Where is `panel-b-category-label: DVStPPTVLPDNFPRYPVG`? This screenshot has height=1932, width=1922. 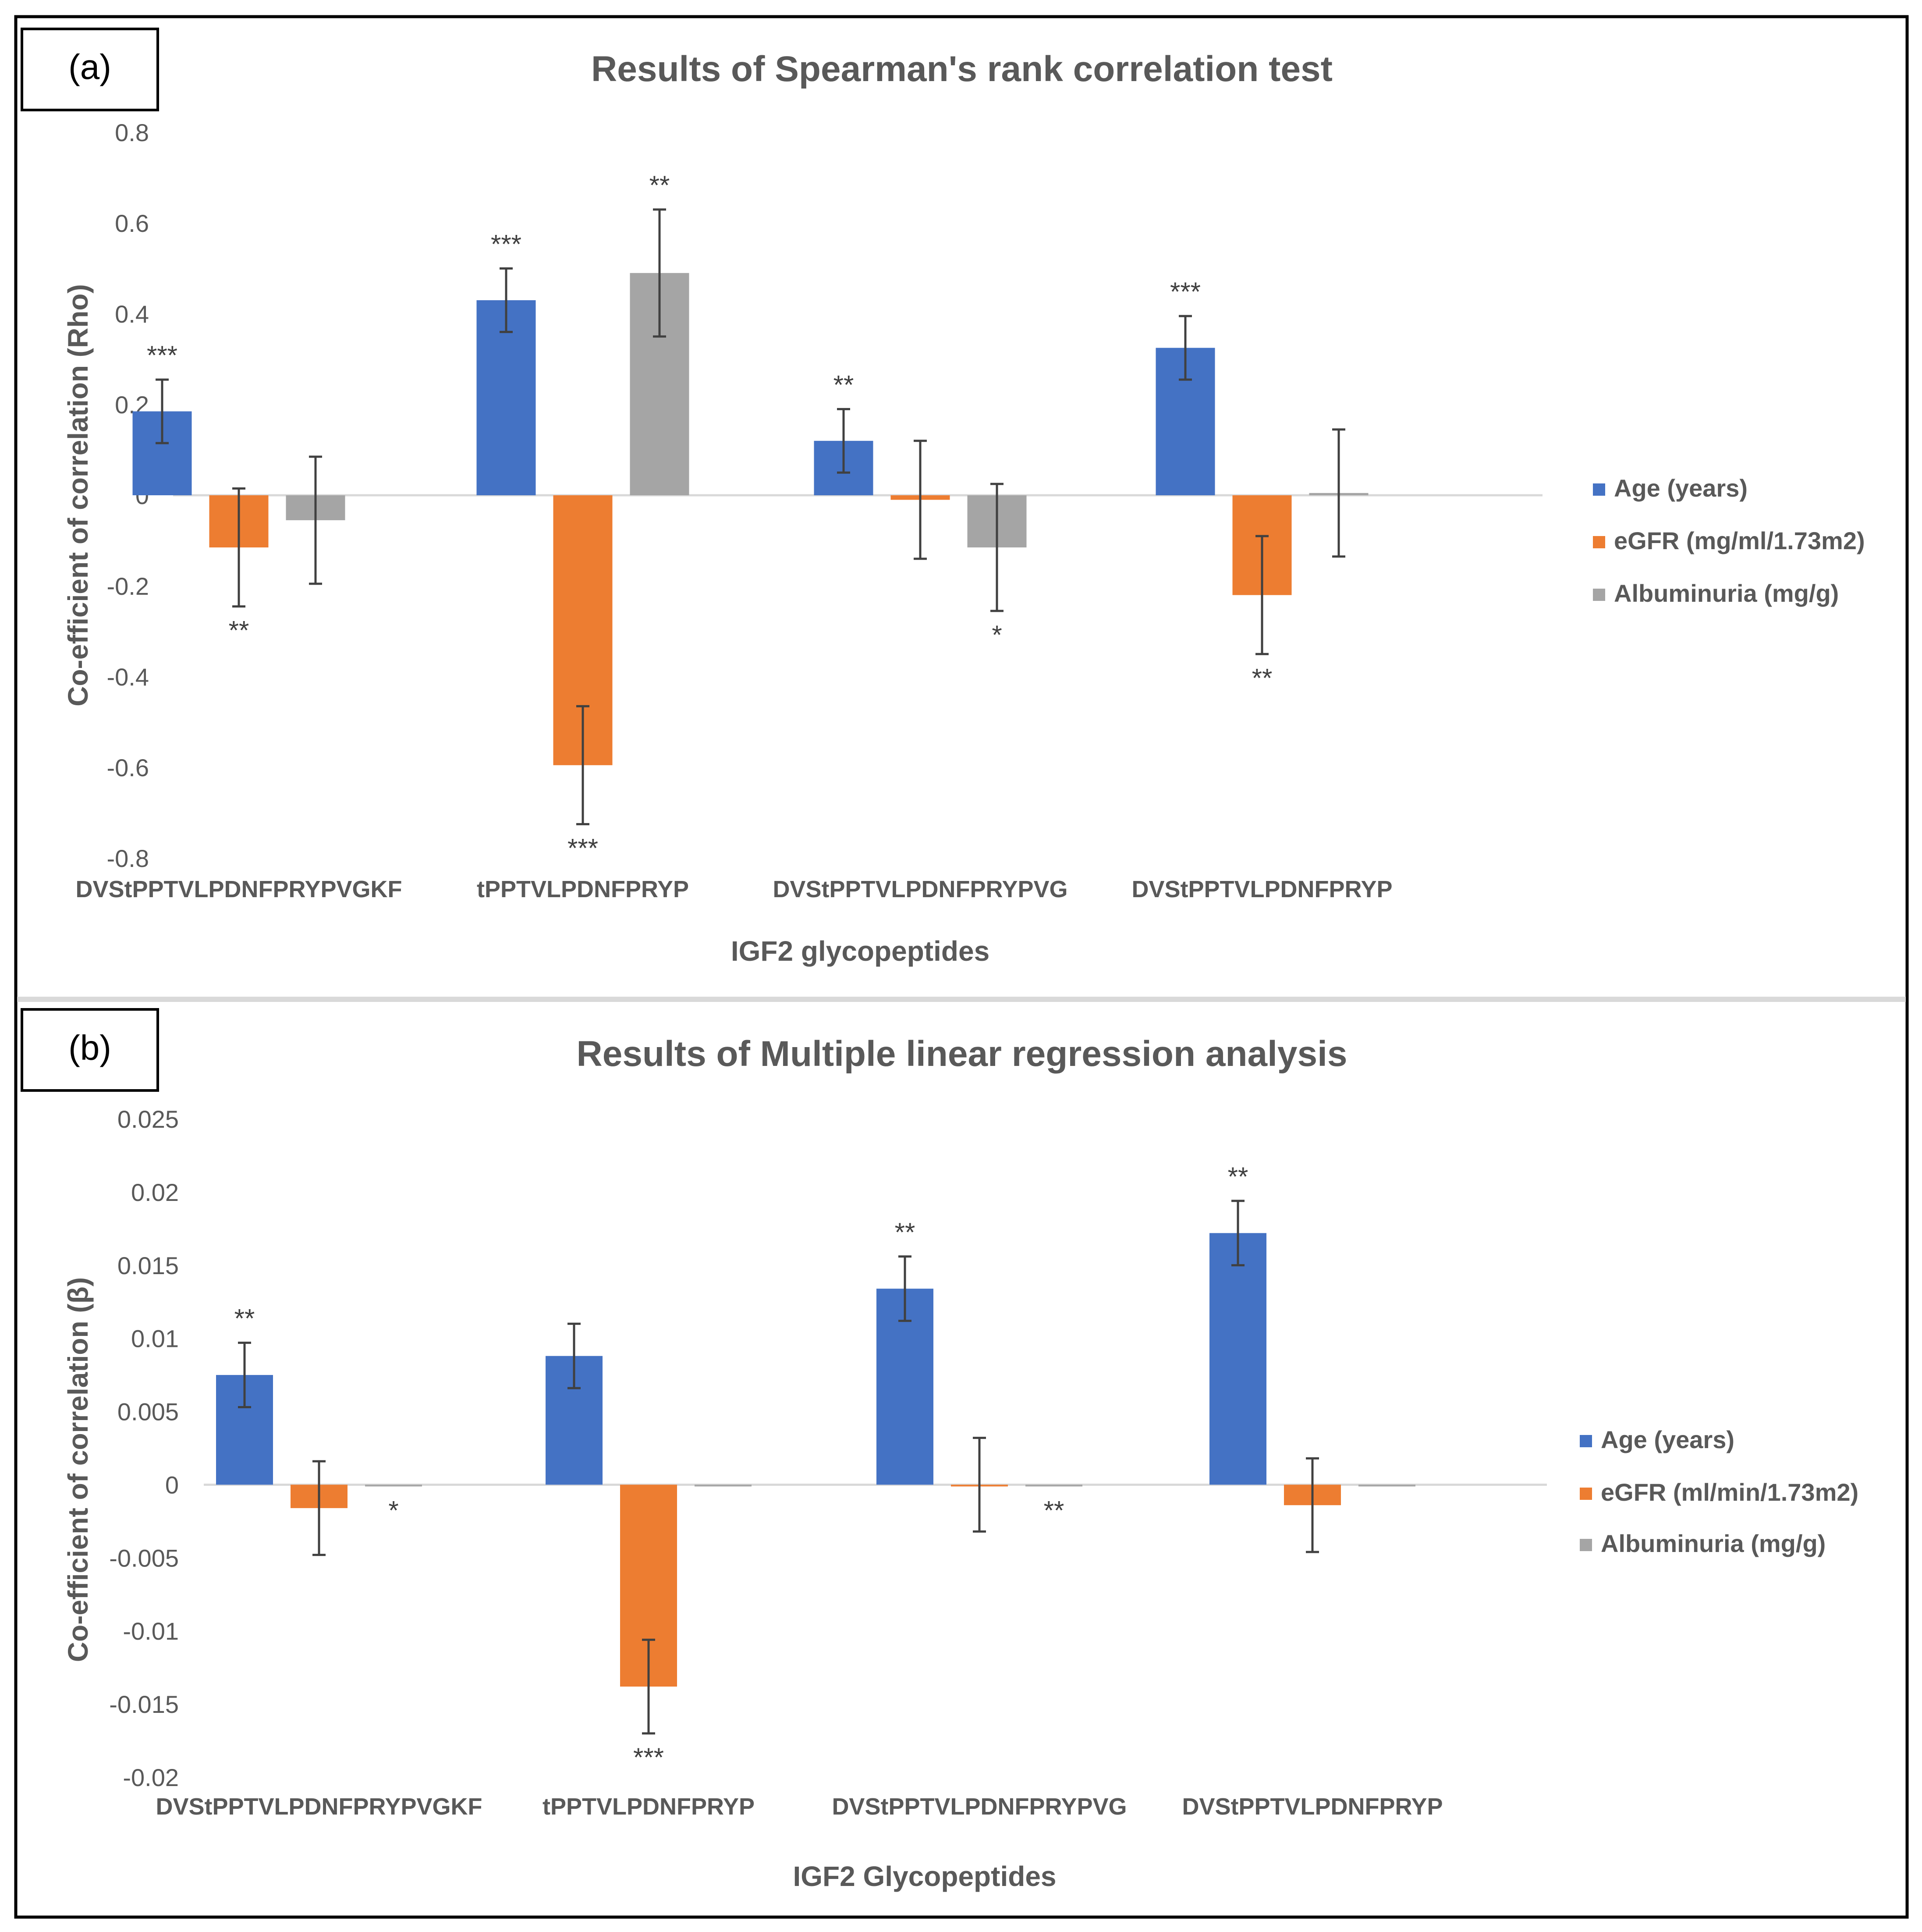
panel-b-category-label: DVStPPTVLPDNFPRYPVG is located at coordinates (979, 1806).